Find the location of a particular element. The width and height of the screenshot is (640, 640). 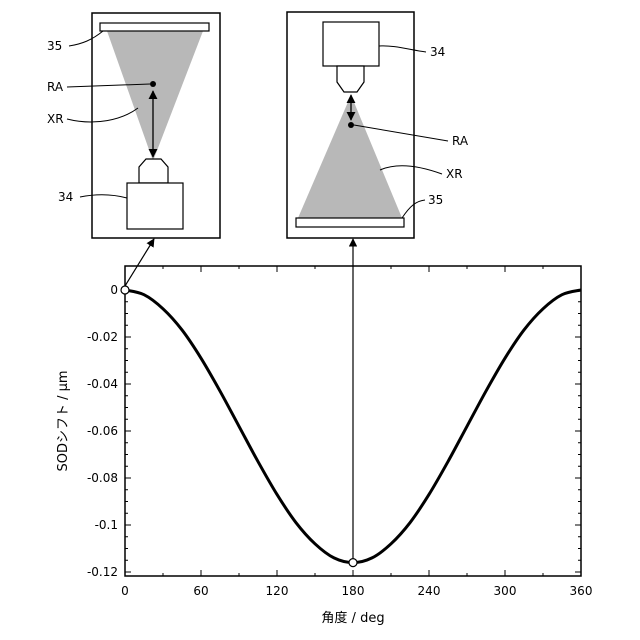

y-tick-label: -0.12 is located at coordinates (102, 572).